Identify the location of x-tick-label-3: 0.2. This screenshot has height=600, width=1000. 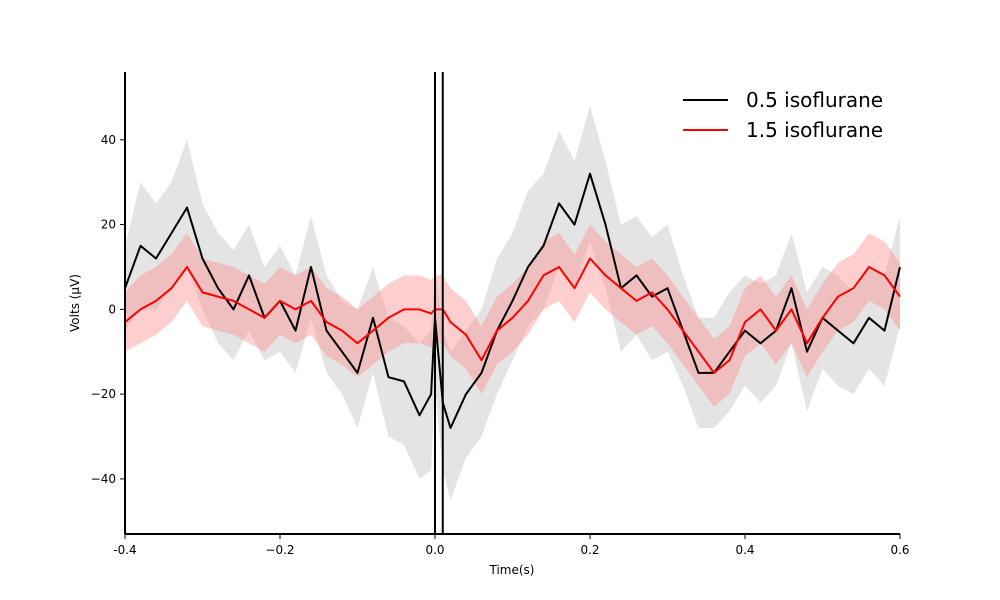
(589, 550).